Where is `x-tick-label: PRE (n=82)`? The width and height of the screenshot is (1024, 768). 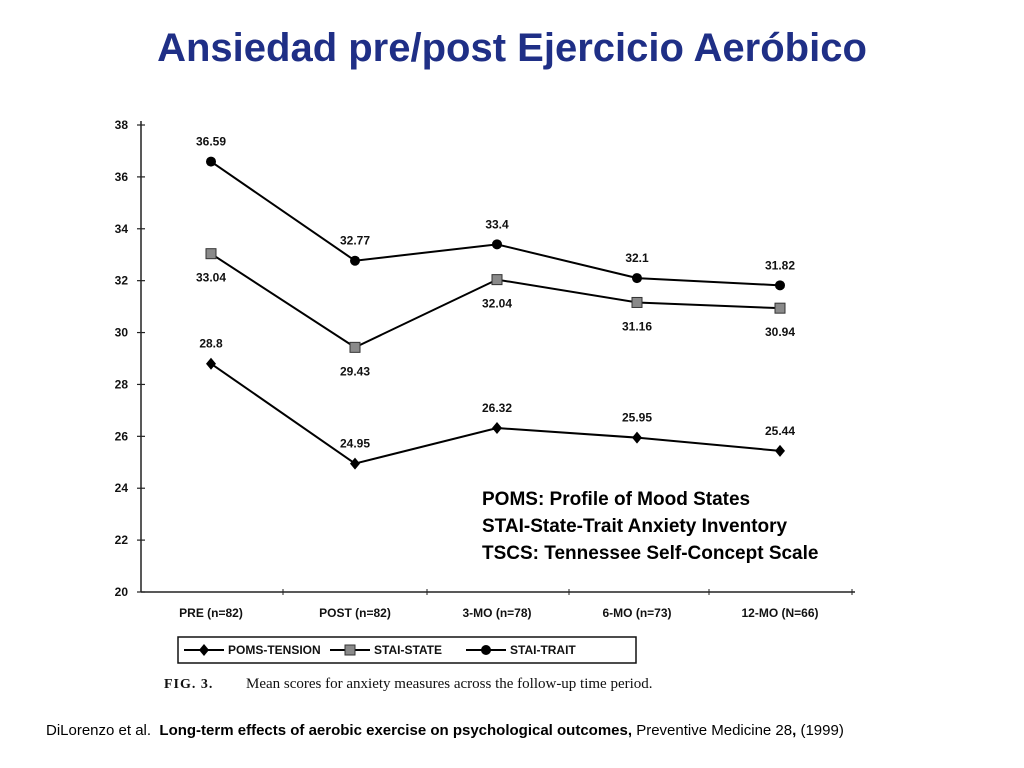
x-tick-label: PRE (n=82) is located at coordinates (211, 613).